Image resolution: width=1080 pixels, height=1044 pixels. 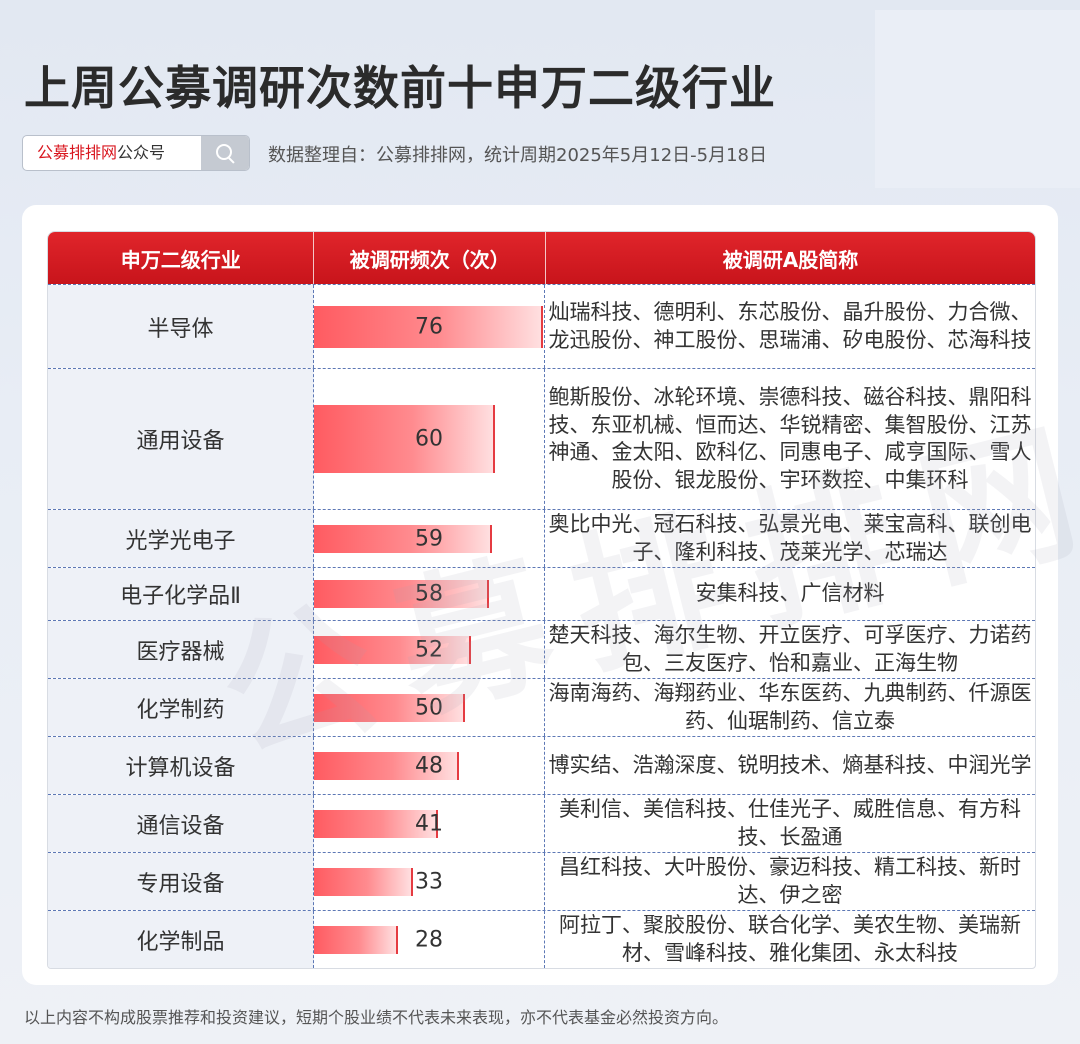 I want to click on bar-cell: 60, so click(x=429, y=439).